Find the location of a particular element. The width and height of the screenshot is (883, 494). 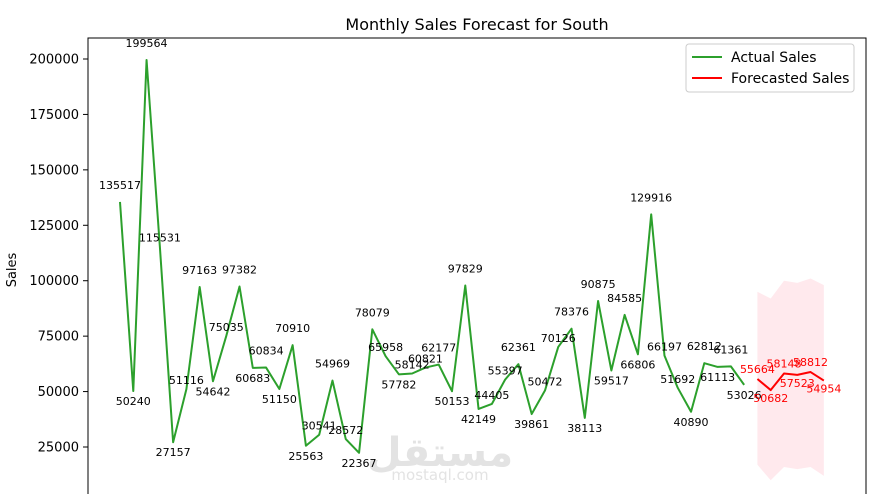

data-label-actual: 62361 is located at coordinates (518, 347).